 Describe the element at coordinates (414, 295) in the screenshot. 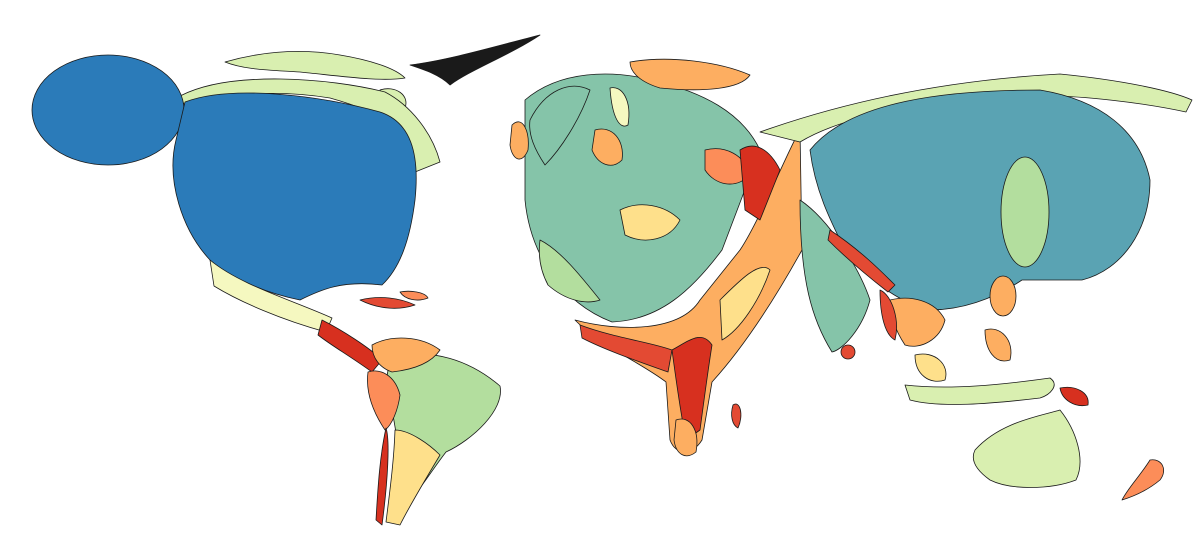

I see `caribbean-islands` at that location.